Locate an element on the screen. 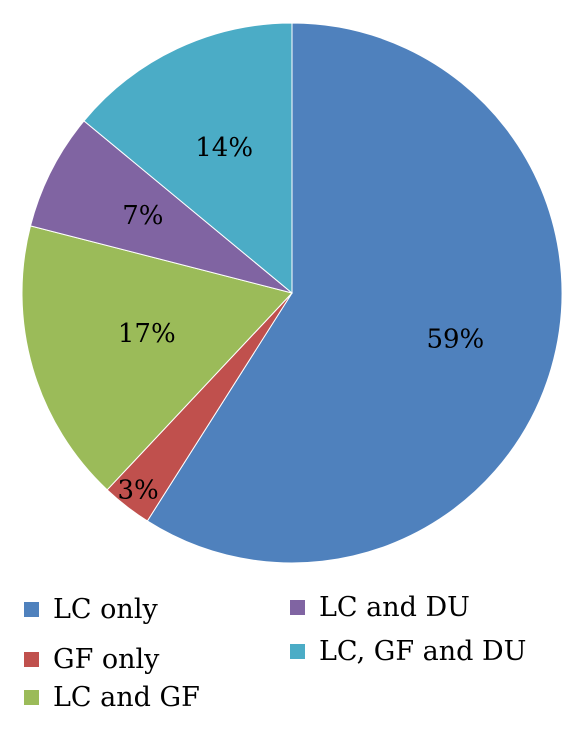  data-label-gf-only: 3% is located at coordinates (137, 490).